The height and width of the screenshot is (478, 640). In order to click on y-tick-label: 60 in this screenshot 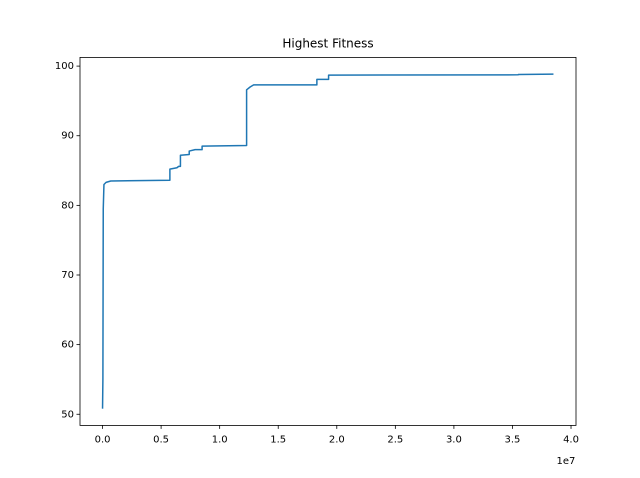, I will do `click(67, 345)`.